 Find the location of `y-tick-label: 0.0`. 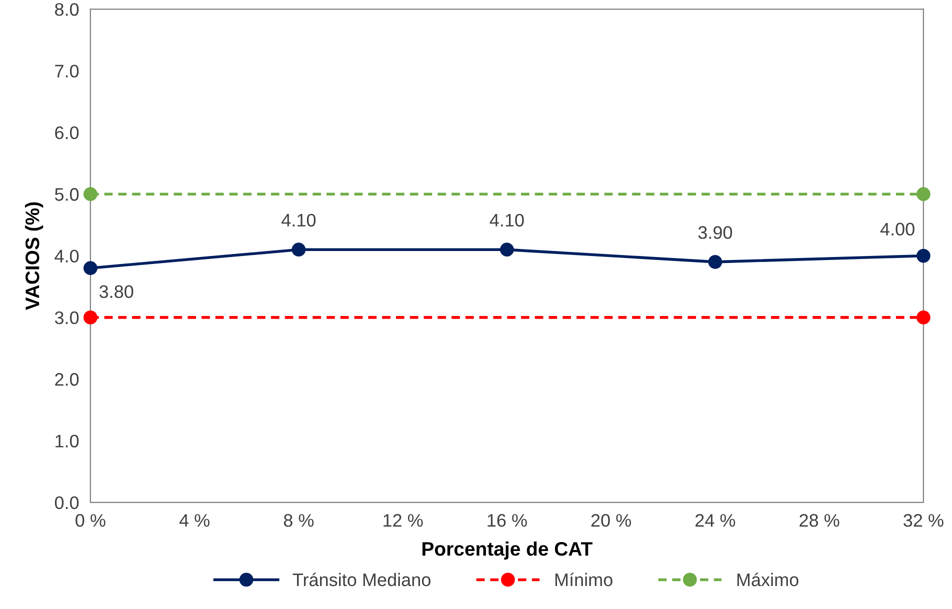

y-tick-label: 0.0 is located at coordinates (66, 503).